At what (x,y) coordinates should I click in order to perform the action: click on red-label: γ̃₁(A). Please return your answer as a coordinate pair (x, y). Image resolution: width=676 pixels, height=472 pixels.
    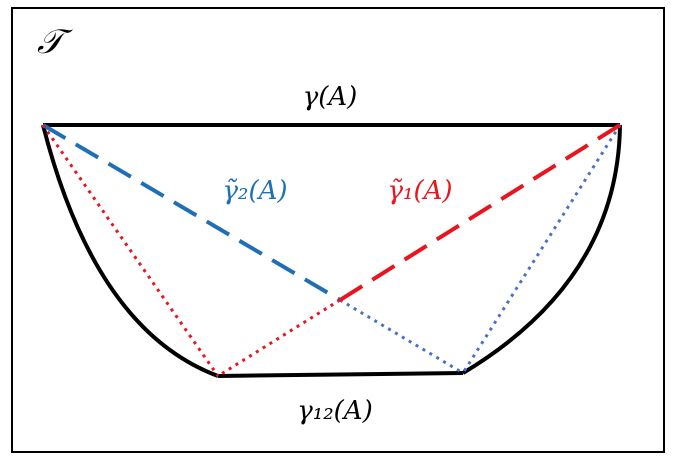
    Looking at the image, I should click on (419, 191).